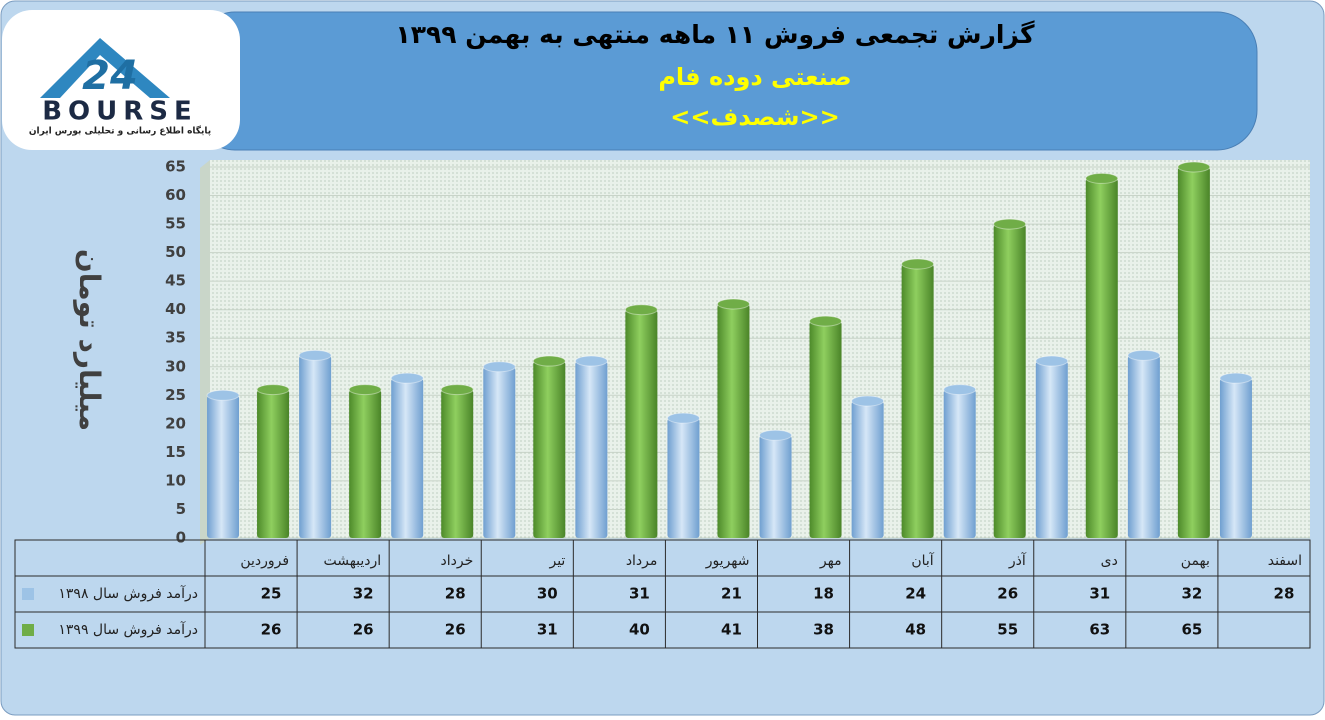 The width and height of the screenshot is (1325, 720). What do you see at coordinates (727, 561) in the screenshot?
I see `x-tick-label: شهریور` at bounding box center [727, 561].